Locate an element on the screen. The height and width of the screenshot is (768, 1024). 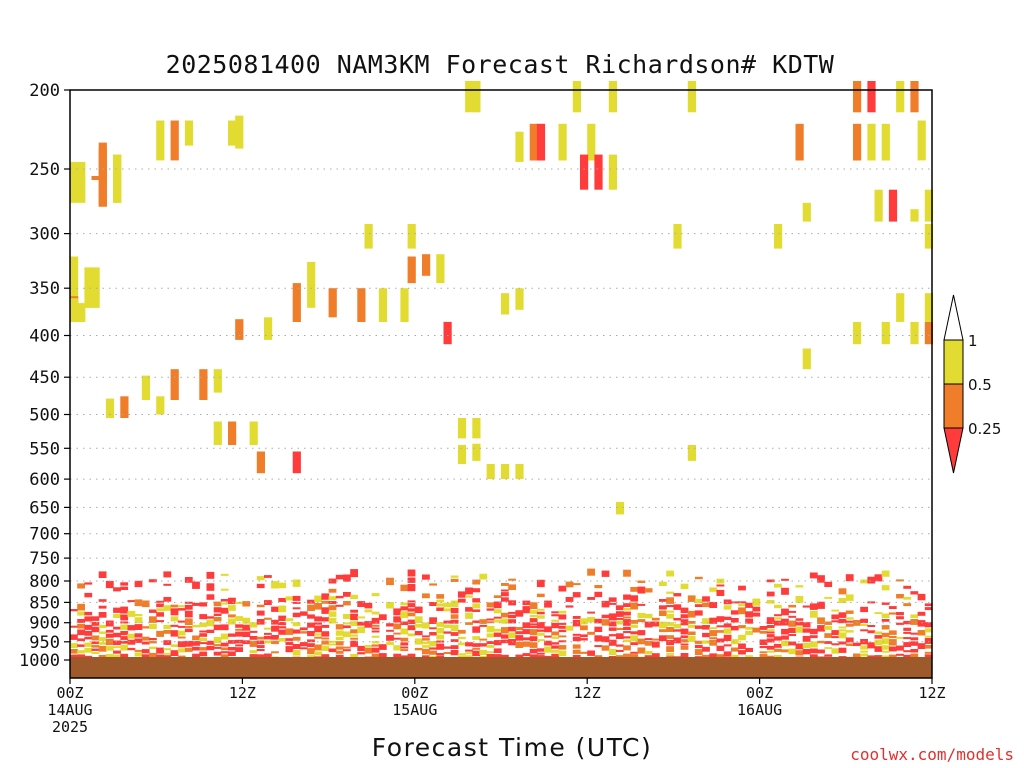
x-axis-label: Forecast Time (UTC) is located at coordinates (512, 747).